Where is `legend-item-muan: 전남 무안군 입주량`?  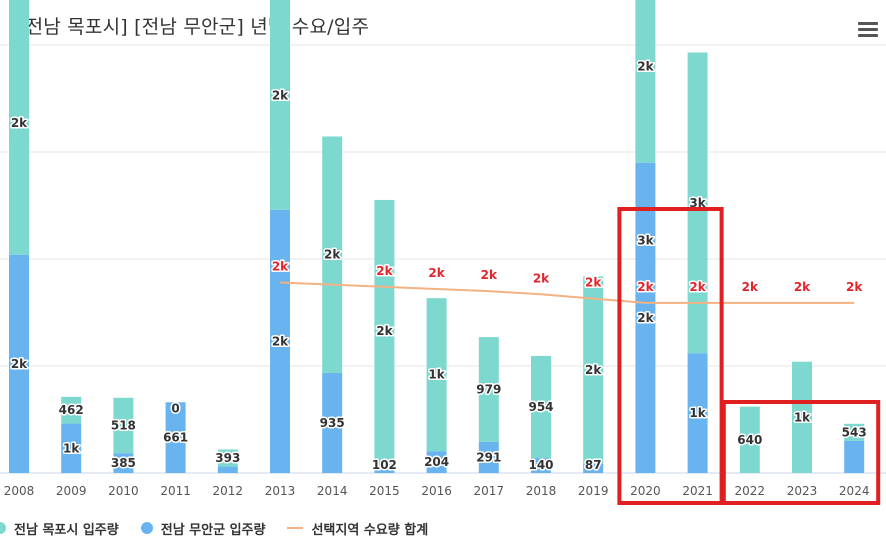 legend-item-muan: 전남 무안군 입주량 is located at coordinates (203, 528).